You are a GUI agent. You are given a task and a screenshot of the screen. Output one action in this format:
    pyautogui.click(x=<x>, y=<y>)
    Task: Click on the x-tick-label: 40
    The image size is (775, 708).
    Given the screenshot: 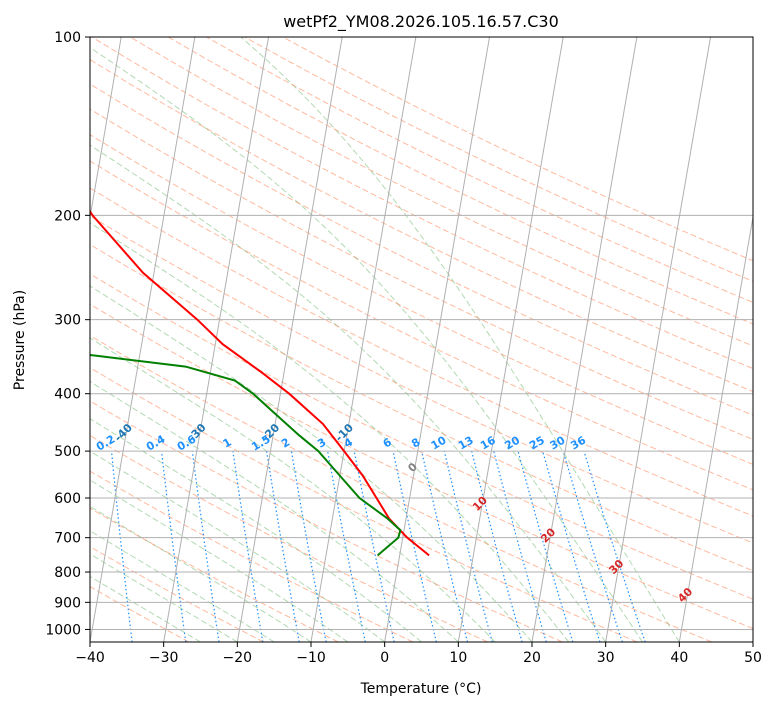 What is the action you would take?
    pyautogui.click(x=679, y=658)
    